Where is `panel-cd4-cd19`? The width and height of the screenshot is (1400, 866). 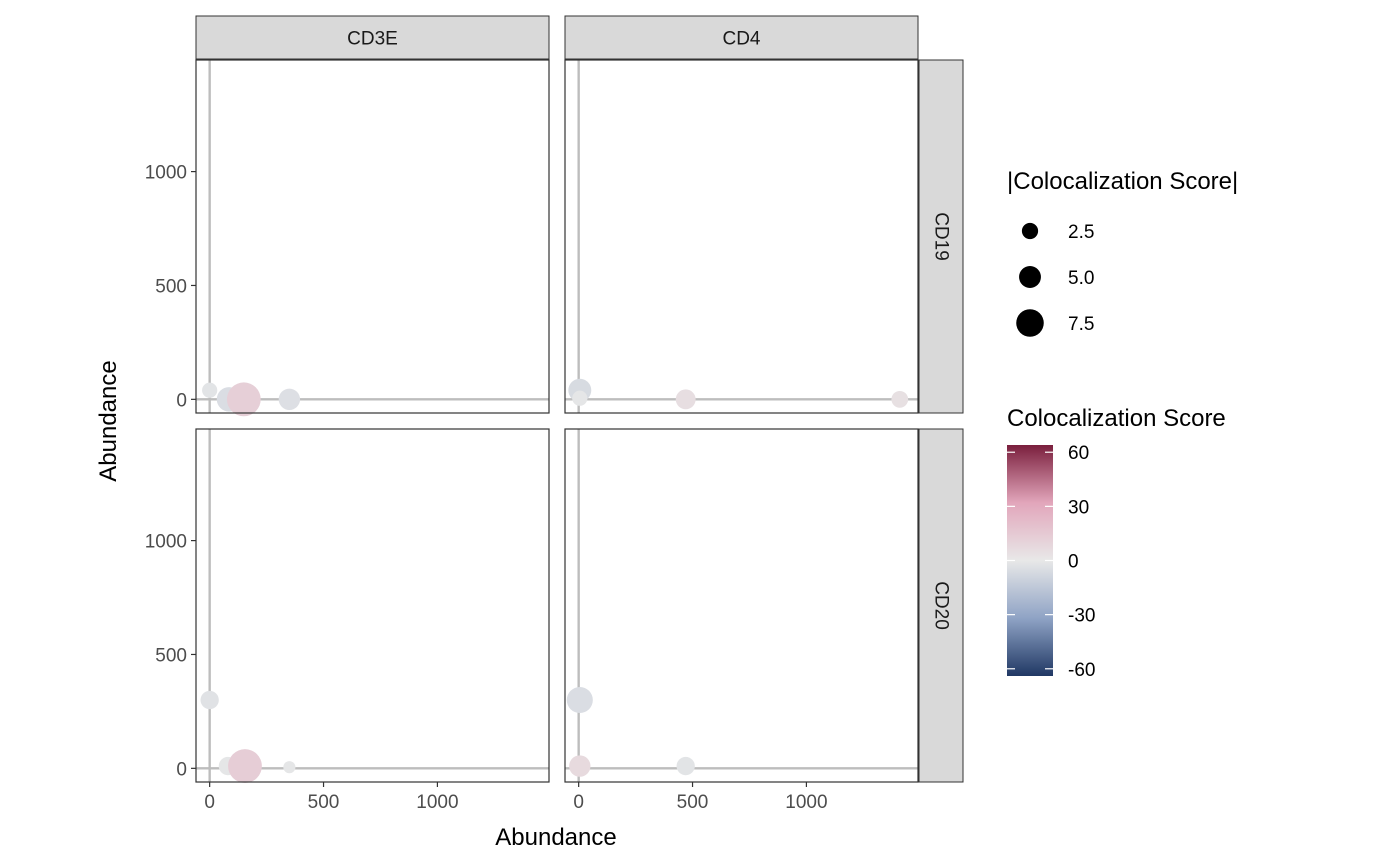 panel-cd4-cd19 is located at coordinates (741, 236).